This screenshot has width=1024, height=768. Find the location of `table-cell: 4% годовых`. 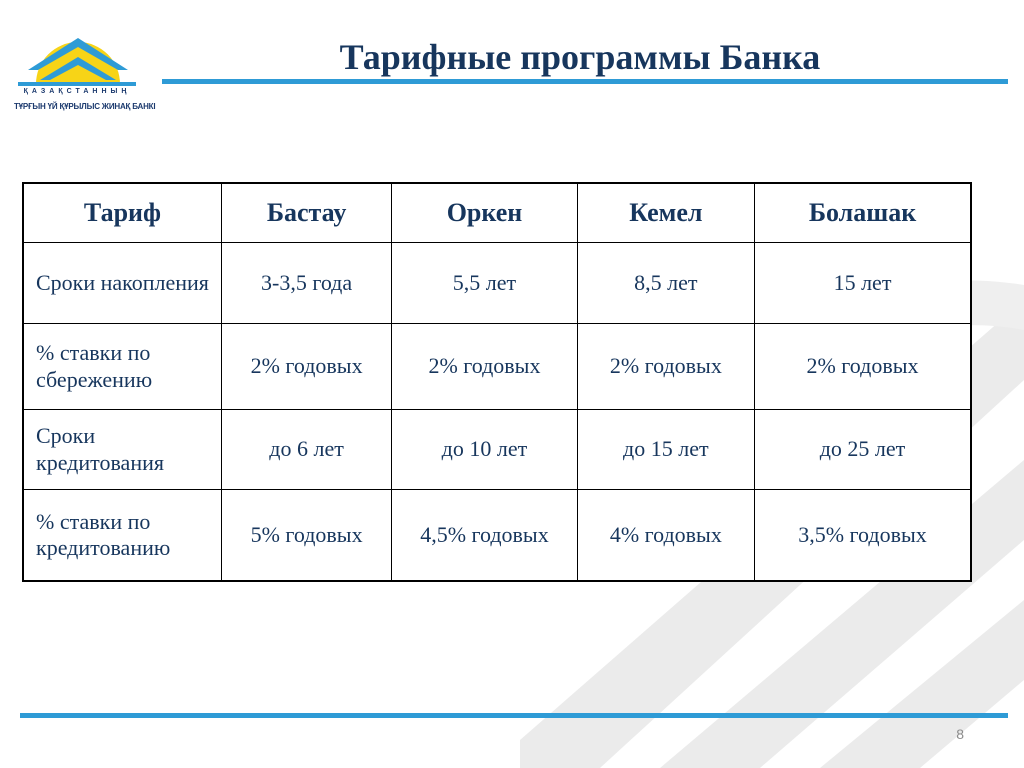

table-cell: 4% годовых is located at coordinates (666, 535).